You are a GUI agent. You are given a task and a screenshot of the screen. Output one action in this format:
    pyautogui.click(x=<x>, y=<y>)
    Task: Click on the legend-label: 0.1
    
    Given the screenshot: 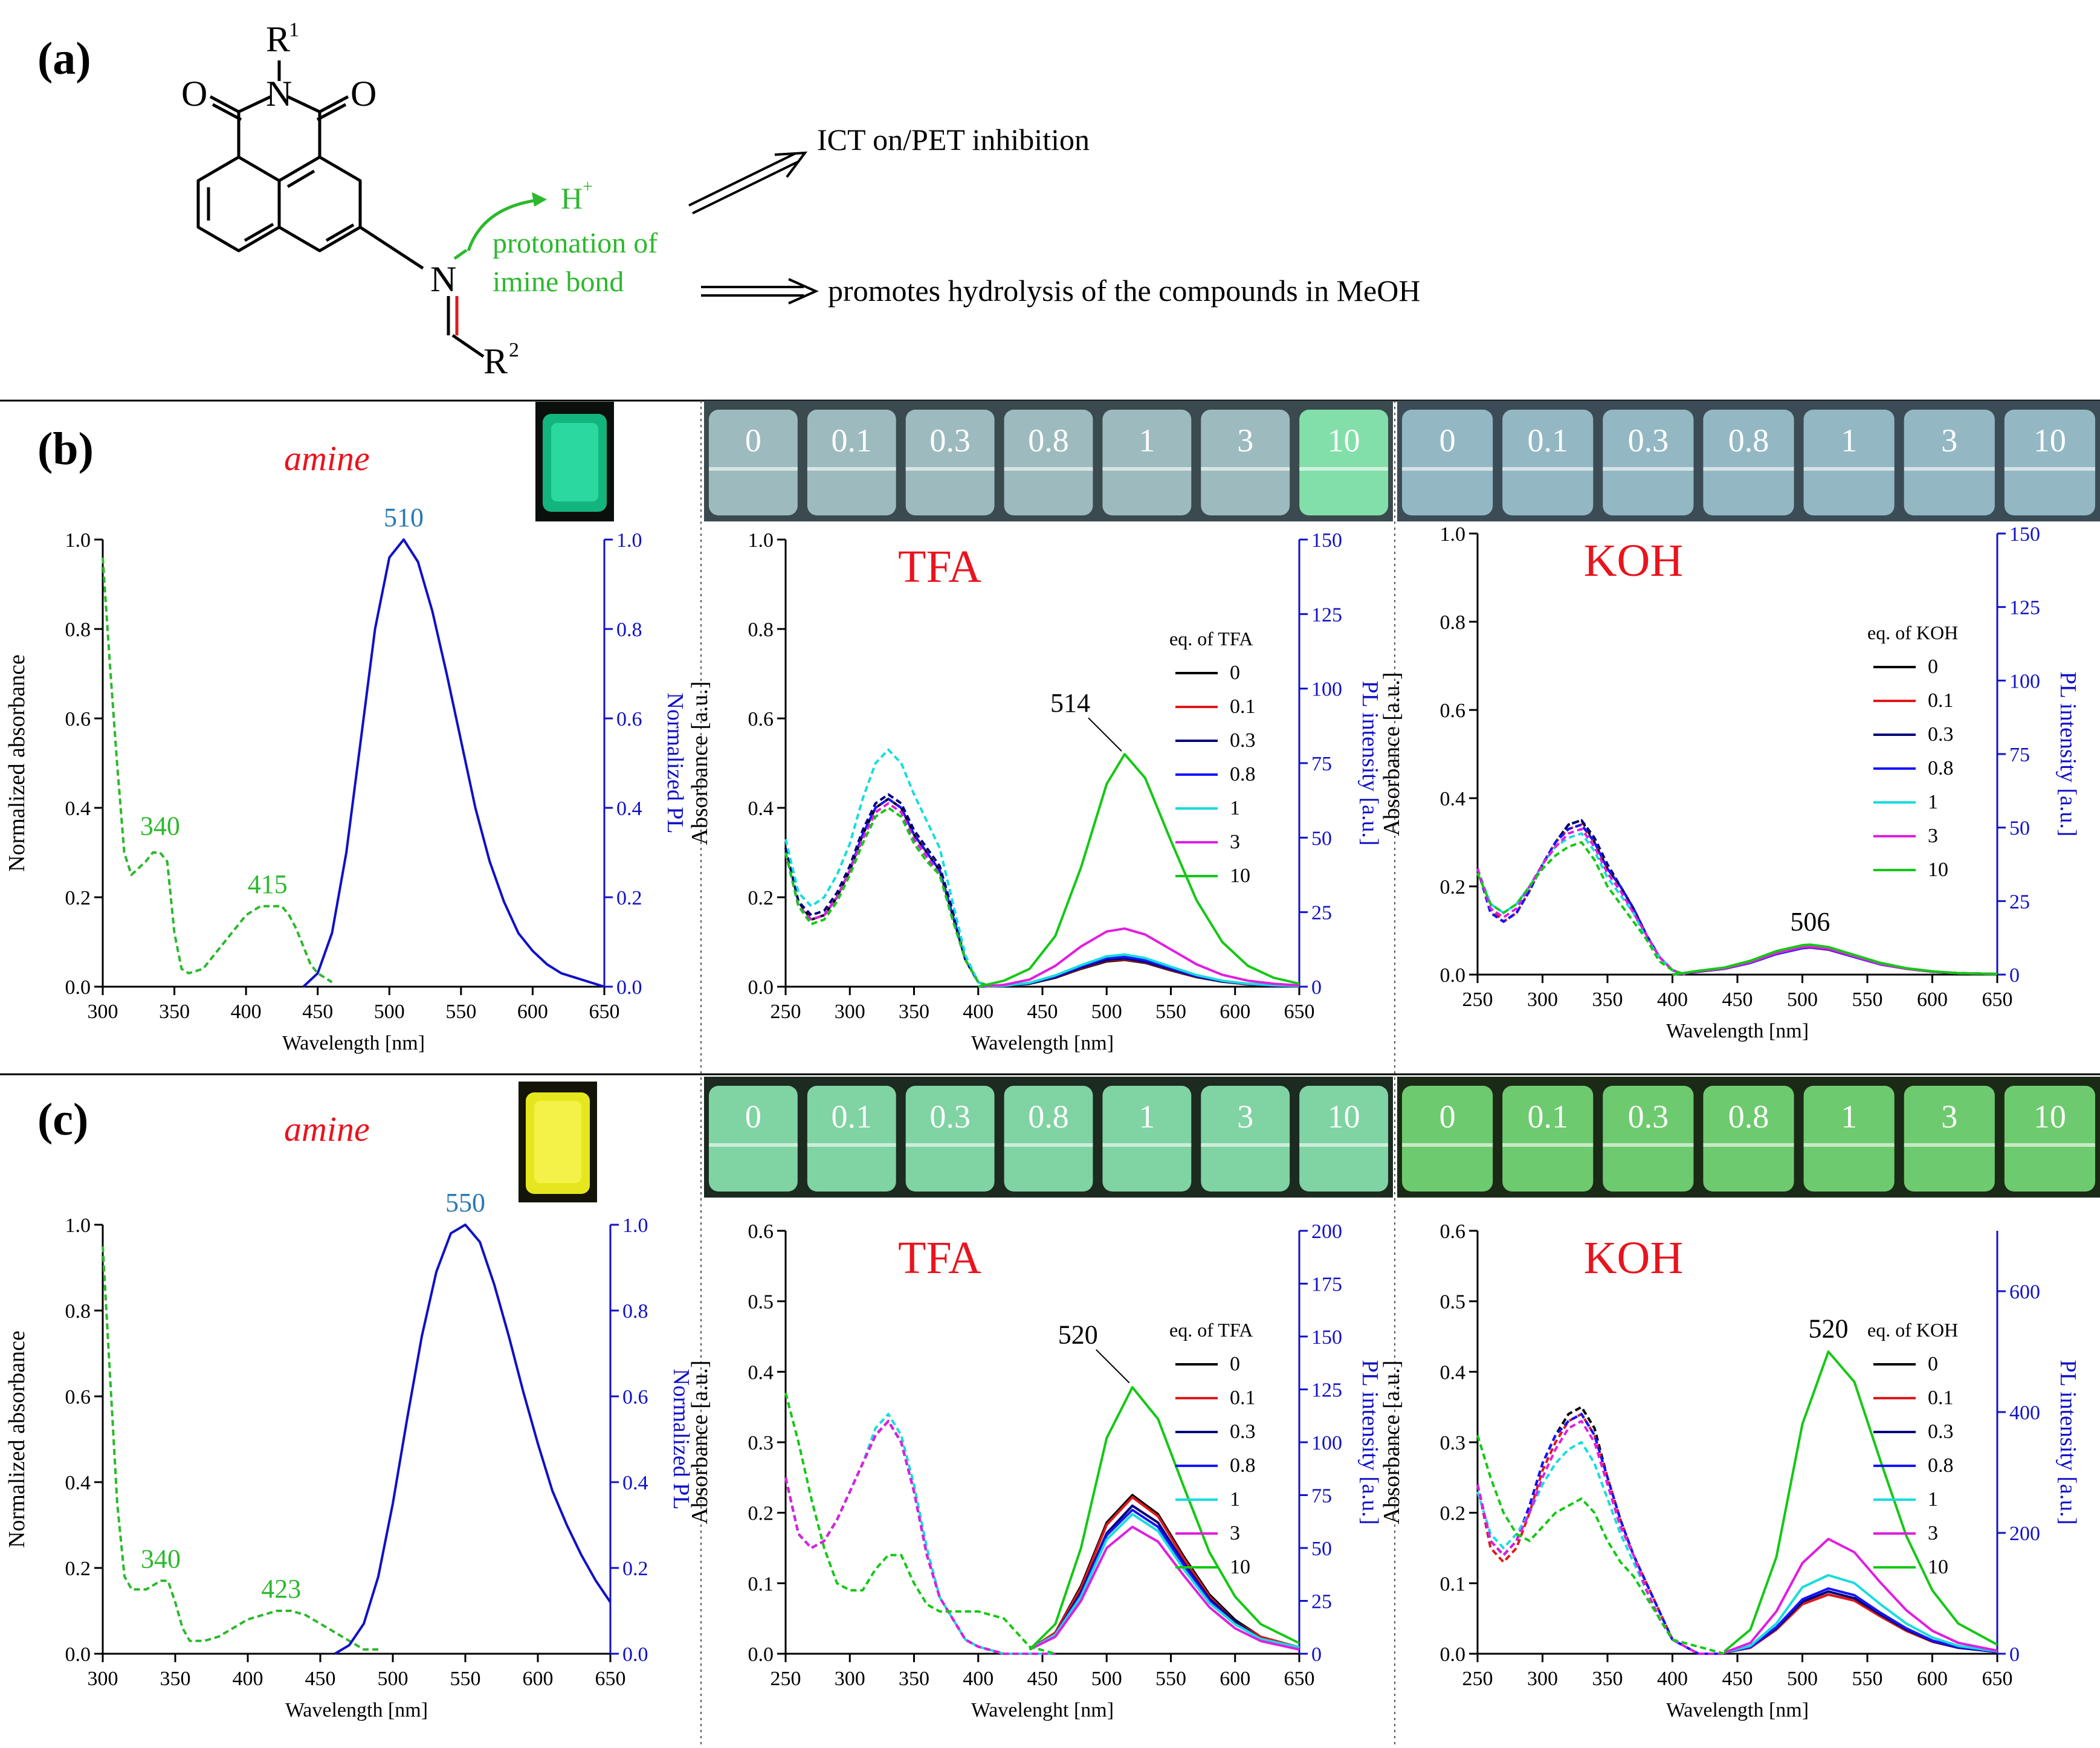 What is the action you would take?
    pyautogui.click(x=1243, y=706)
    